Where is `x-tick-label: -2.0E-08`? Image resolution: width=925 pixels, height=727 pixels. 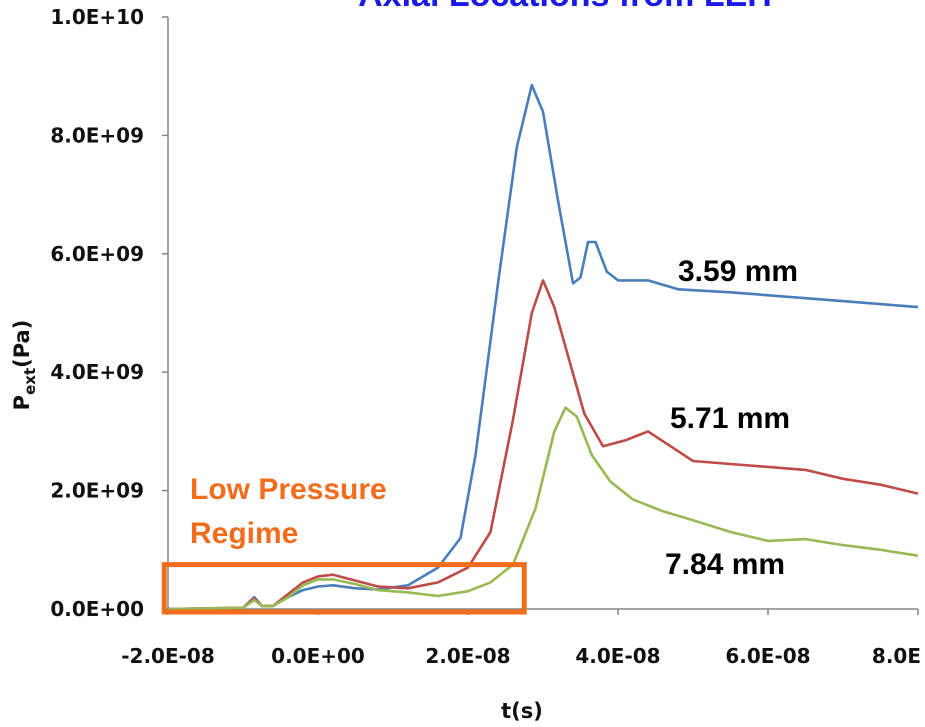
x-tick-label: -2.0E-08 is located at coordinates (168, 656).